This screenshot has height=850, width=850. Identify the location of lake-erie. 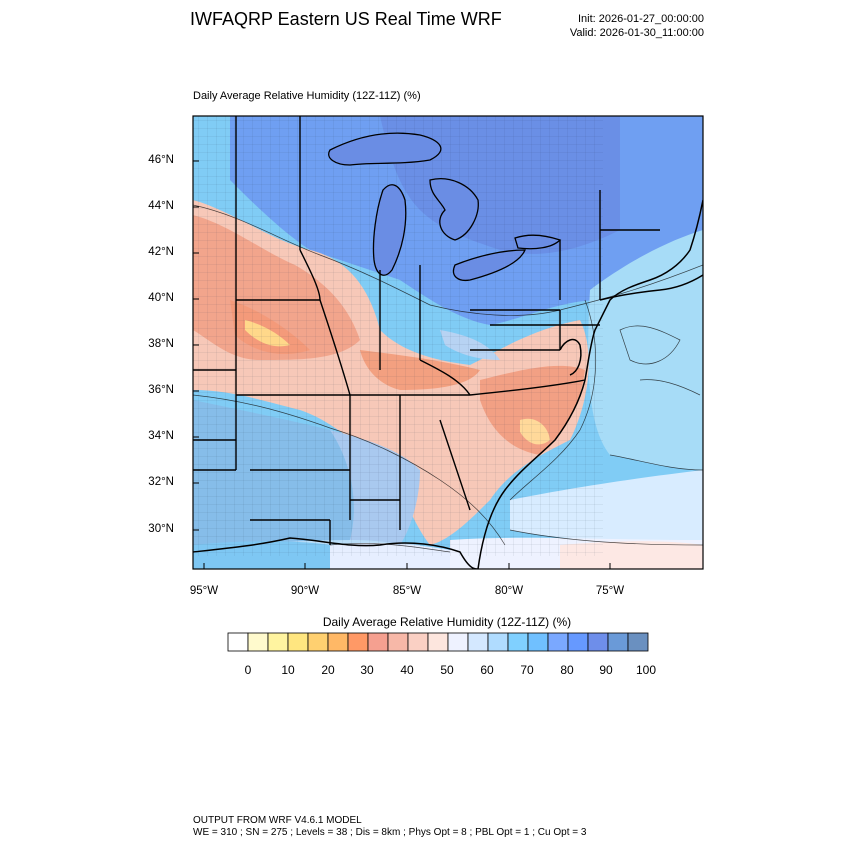
(489, 265).